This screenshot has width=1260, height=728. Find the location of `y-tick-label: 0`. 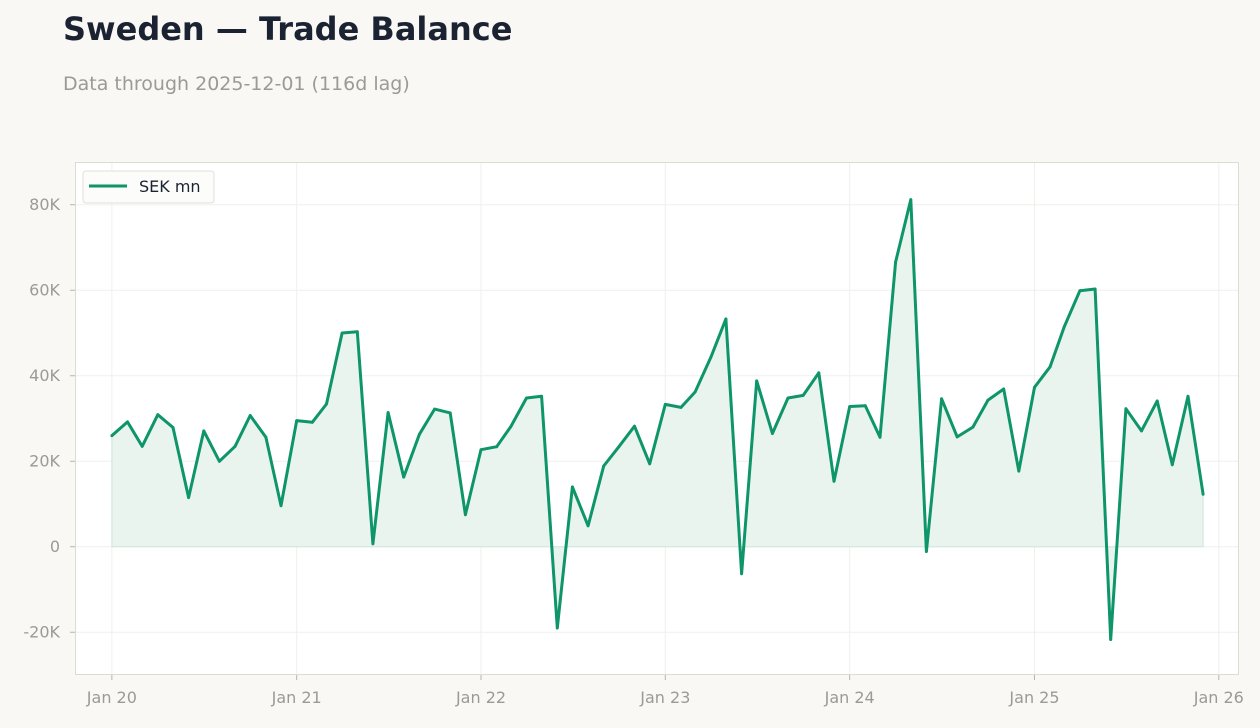

y-tick-label: 0 is located at coordinates (55, 546).